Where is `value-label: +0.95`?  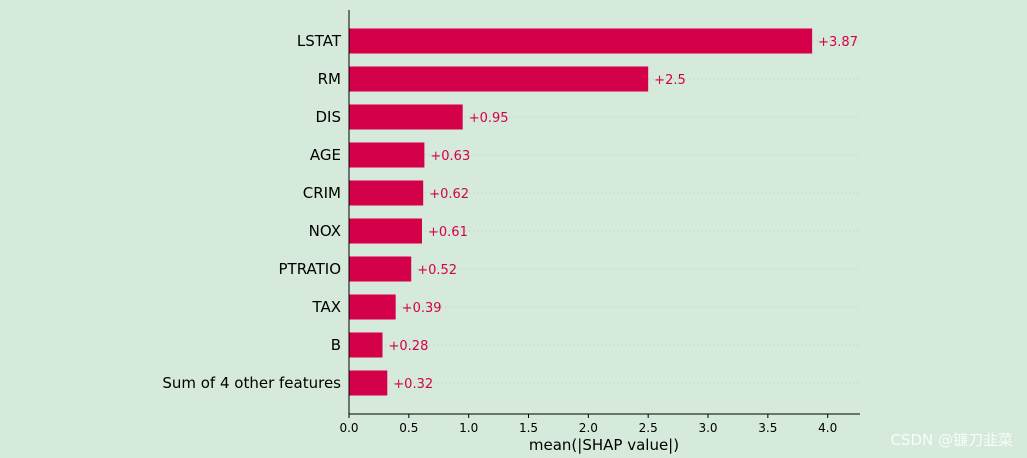 value-label: +0.95 is located at coordinates (489, 118).